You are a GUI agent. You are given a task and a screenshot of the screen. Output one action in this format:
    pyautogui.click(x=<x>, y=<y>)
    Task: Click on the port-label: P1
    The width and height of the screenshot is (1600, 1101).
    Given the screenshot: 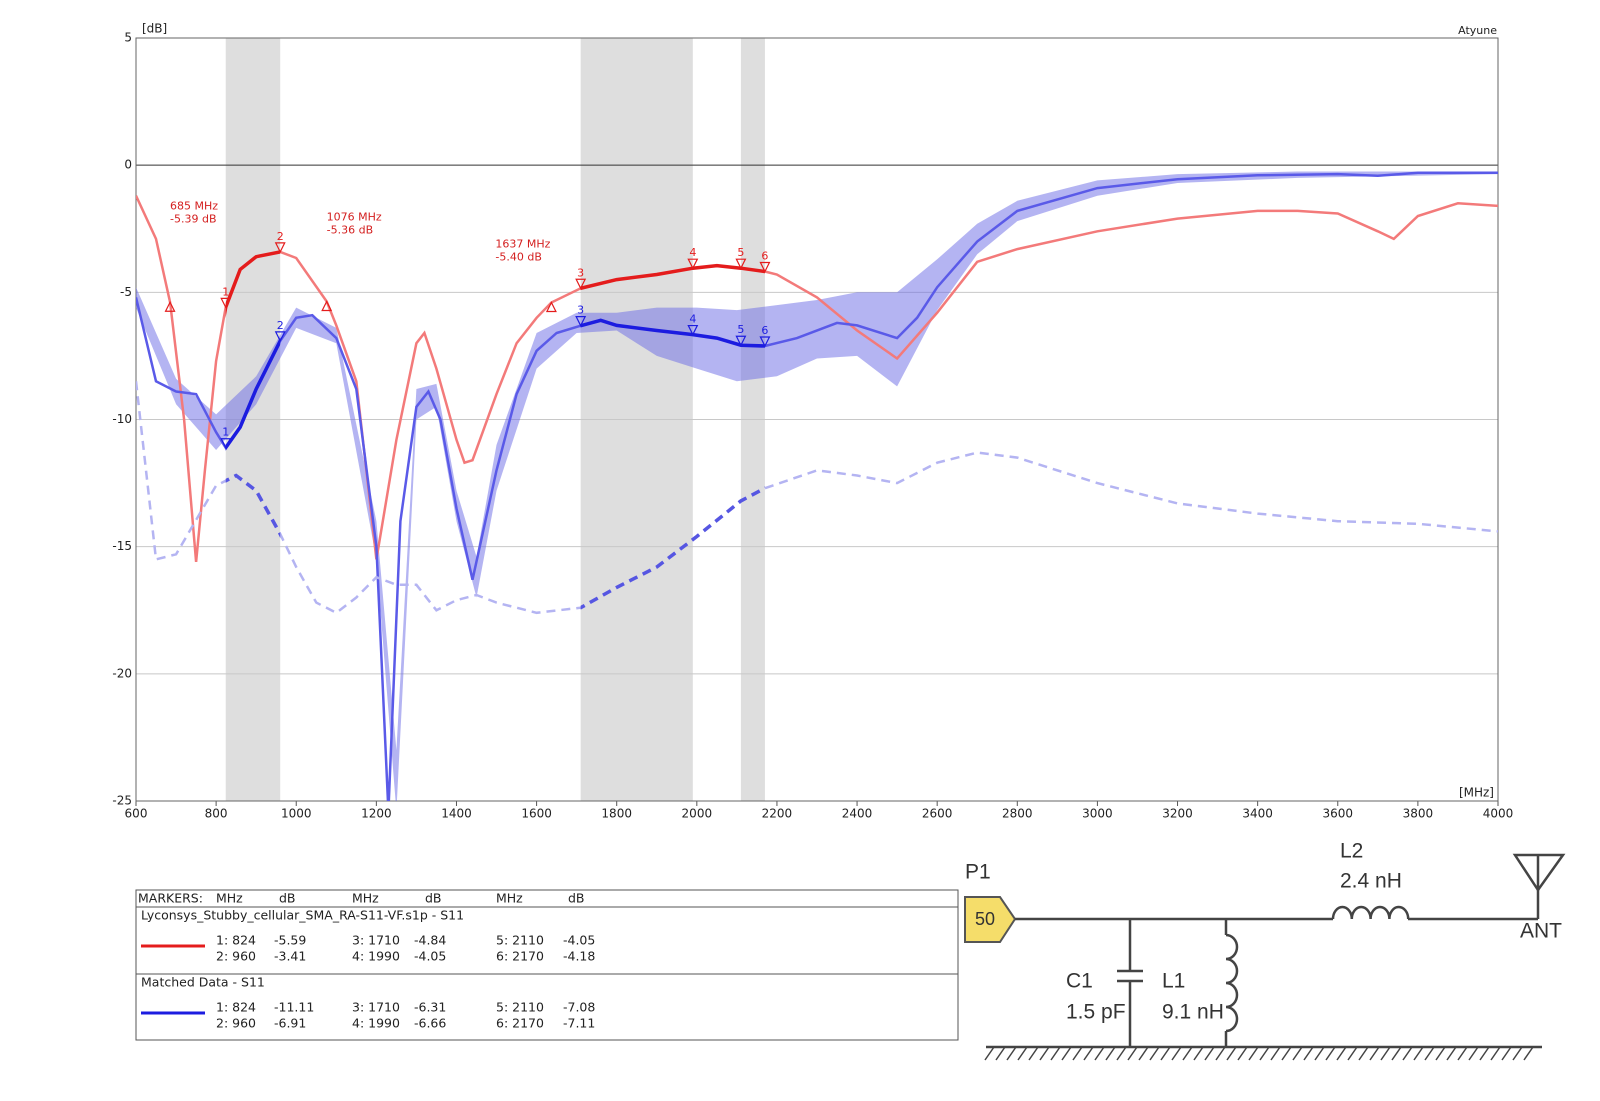 What is the action you would take?
    pyautogui.click(x=978, y=872)
    